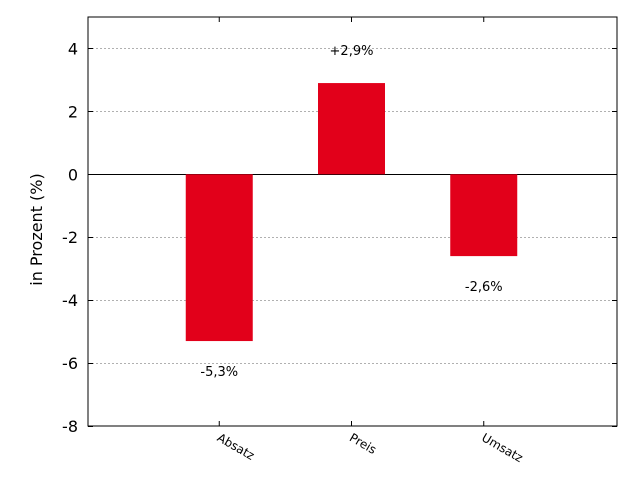 The width and height of the screenshot is (640, 480). What do you see at coordinates (219, 372) in the screenshot?
I see `value-label-absatz: -5,3%` at bounding box center [219, 372].